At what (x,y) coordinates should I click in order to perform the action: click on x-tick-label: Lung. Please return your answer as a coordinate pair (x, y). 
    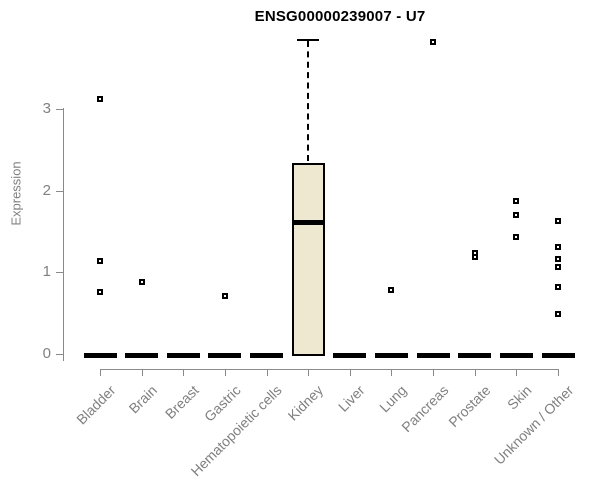
    Looking at the image, I should click on (393, 399).